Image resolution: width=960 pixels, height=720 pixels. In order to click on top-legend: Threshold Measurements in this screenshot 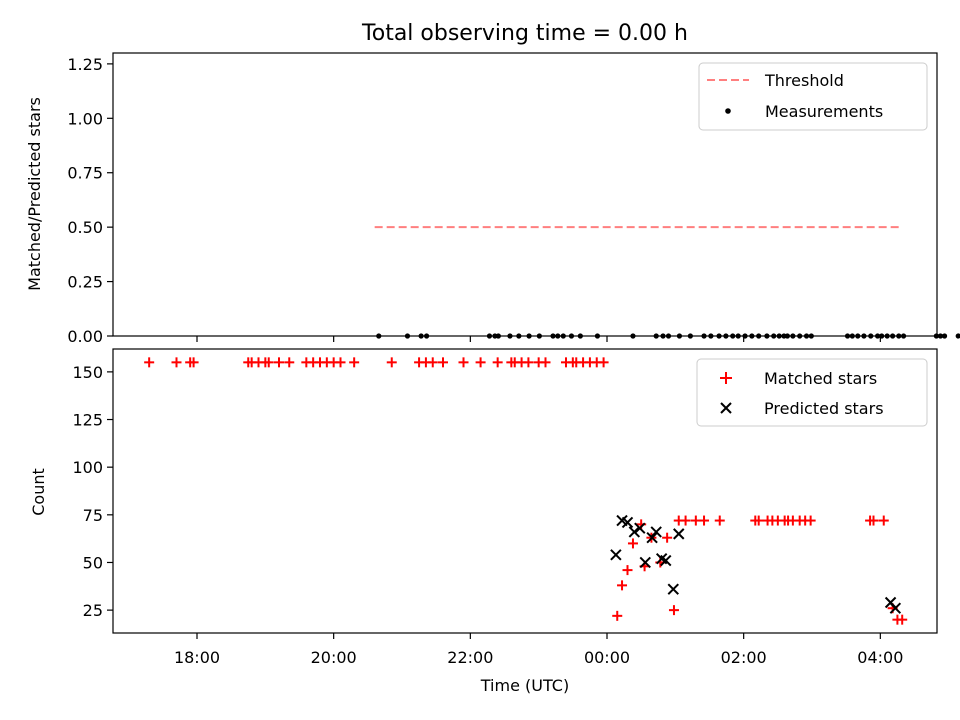, I will do `click(813, 96)`.